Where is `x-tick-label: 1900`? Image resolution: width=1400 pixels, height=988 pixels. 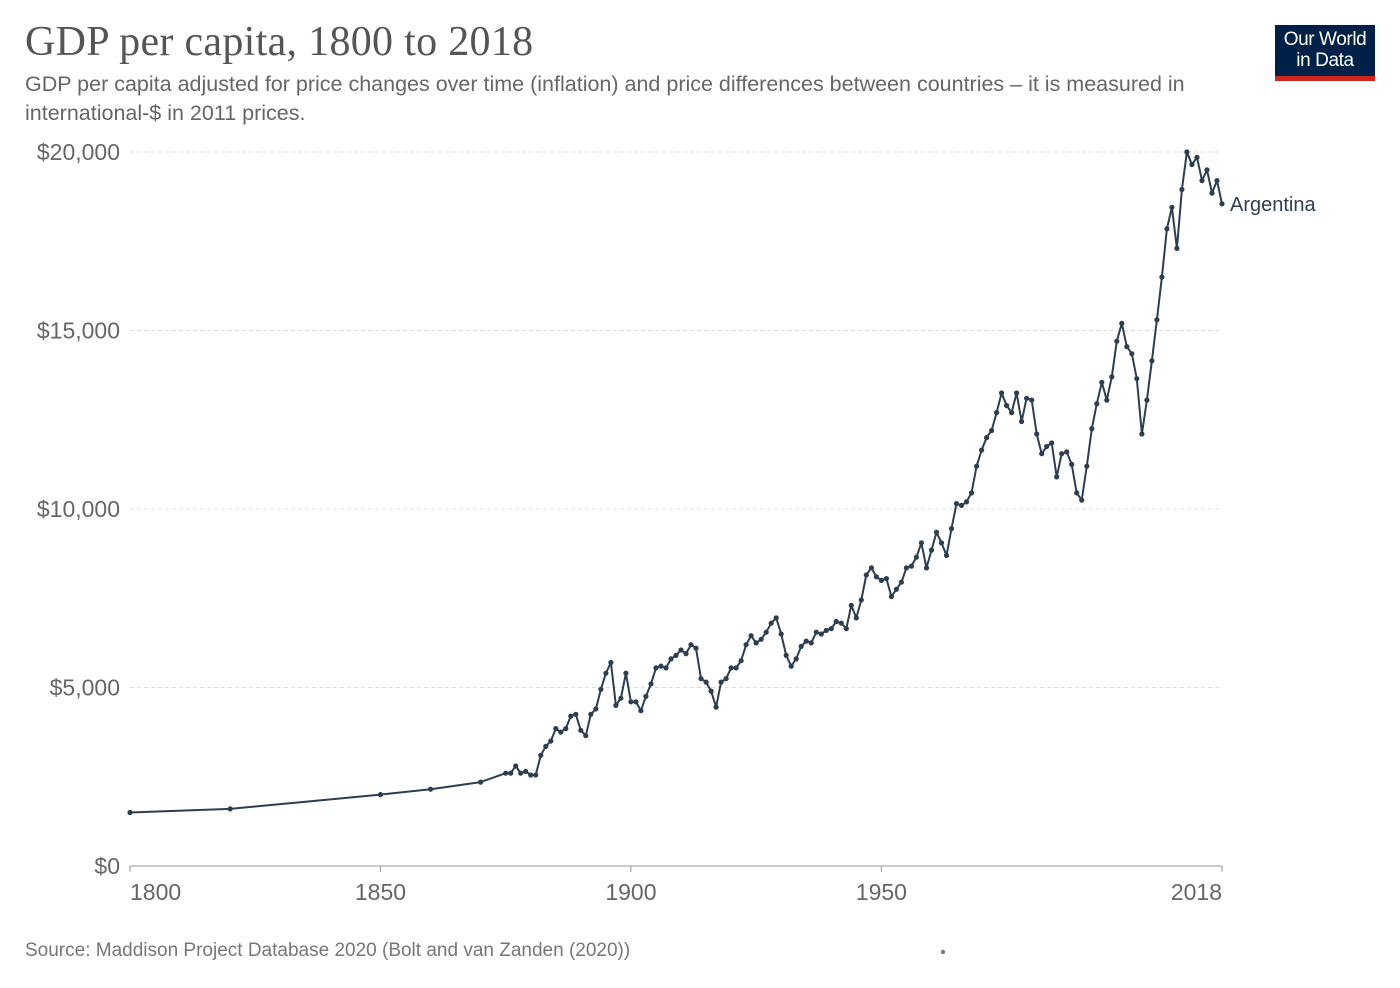
x-tick-label: 1900 is located at coordinates (630, 892).